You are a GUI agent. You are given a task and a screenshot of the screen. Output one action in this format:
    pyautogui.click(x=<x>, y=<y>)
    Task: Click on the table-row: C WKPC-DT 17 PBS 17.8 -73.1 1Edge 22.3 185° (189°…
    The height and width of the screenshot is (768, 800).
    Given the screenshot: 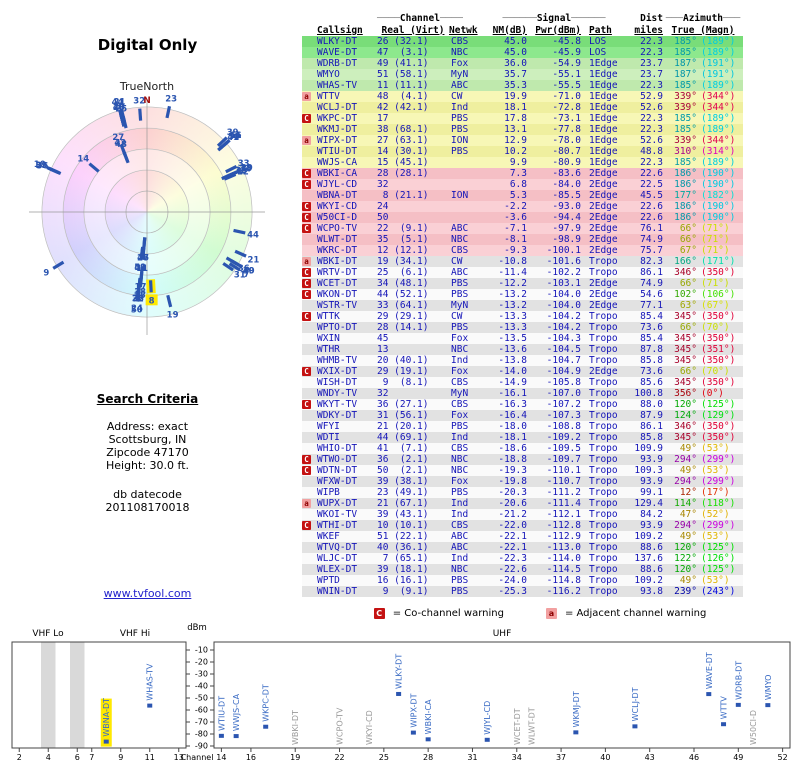 What is the action you would take?
    pyautogui.click(x=522, y=118)
    